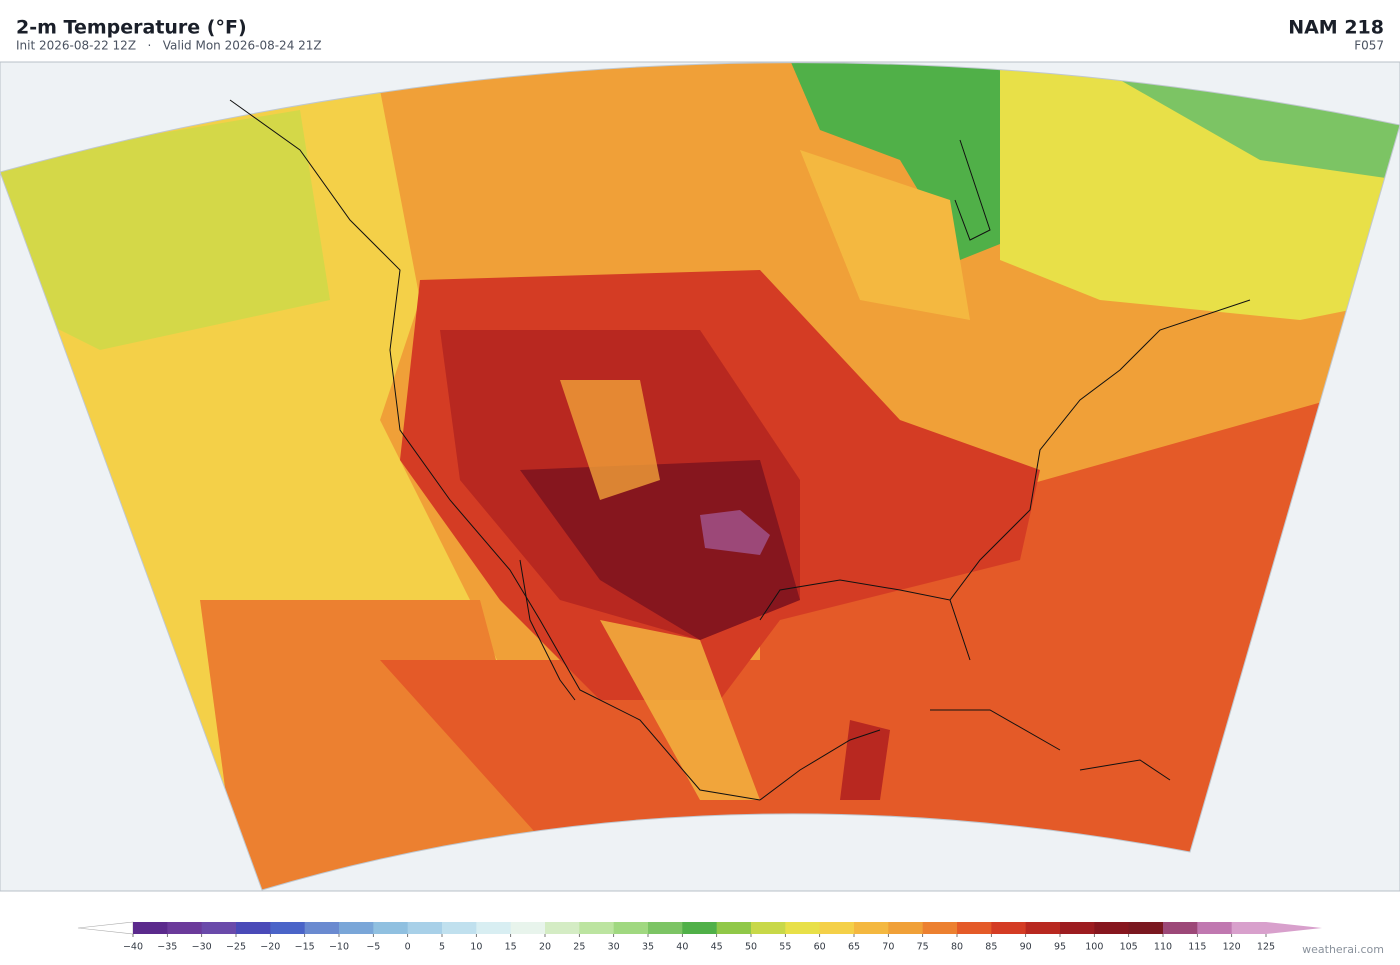 This screenshot has width=1400, height=965. I want to click on title: 2-m Temperature (°F), so click(131, 28).